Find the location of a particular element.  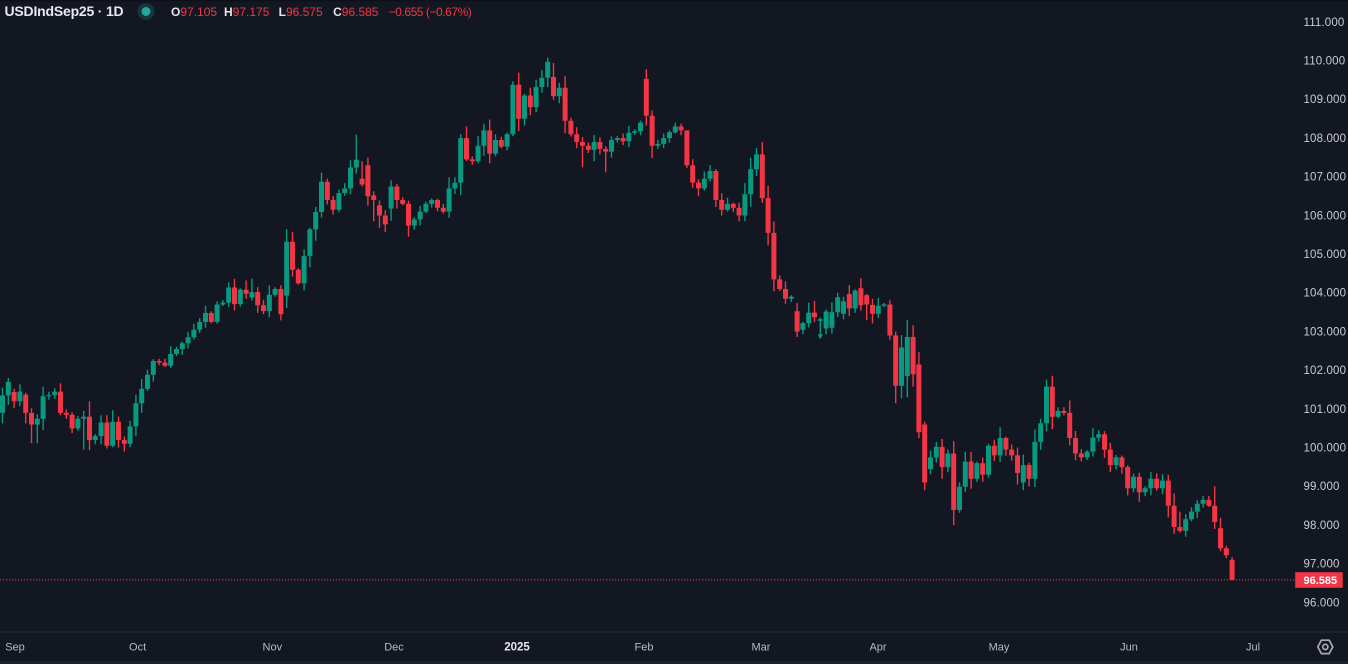

svg-text: USDIndSep25 · 1D is located at coordinates (64, 11).